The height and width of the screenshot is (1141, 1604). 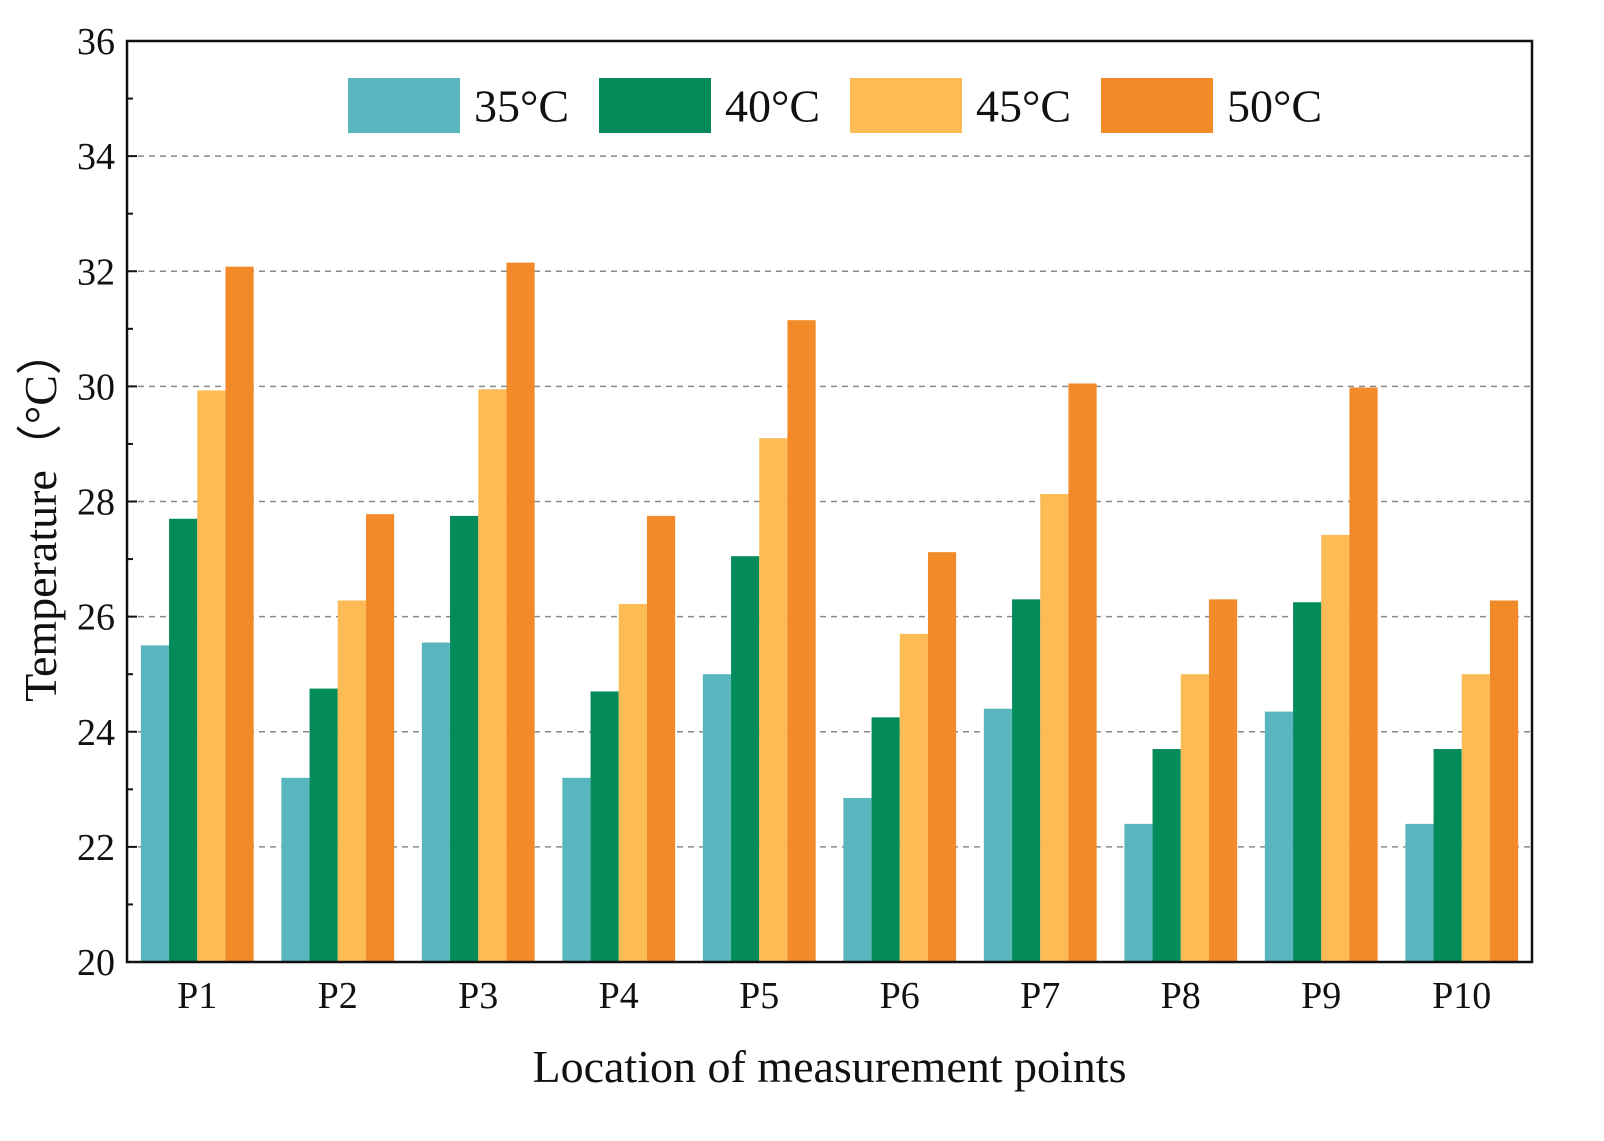 I want to click on y-tick-label: 26, so click(x=96, y=618).